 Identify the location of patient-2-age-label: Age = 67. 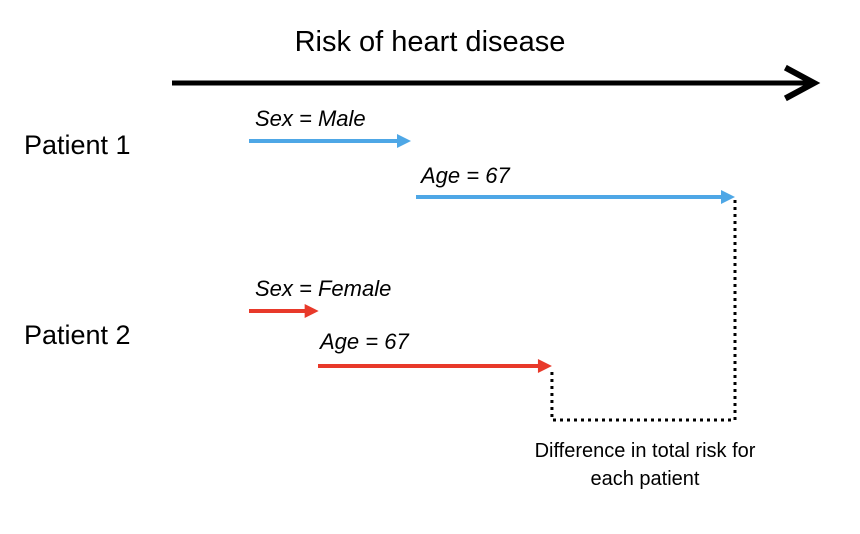
(364, 341).